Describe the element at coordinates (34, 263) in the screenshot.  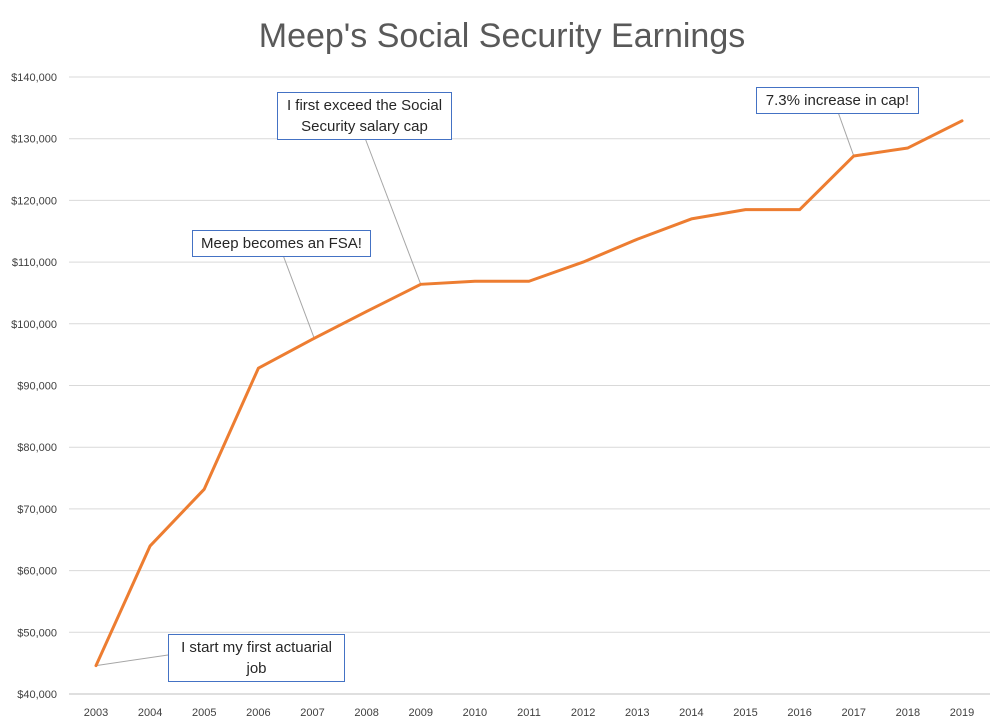
I see `y-tick-label: $110,000` at that location.